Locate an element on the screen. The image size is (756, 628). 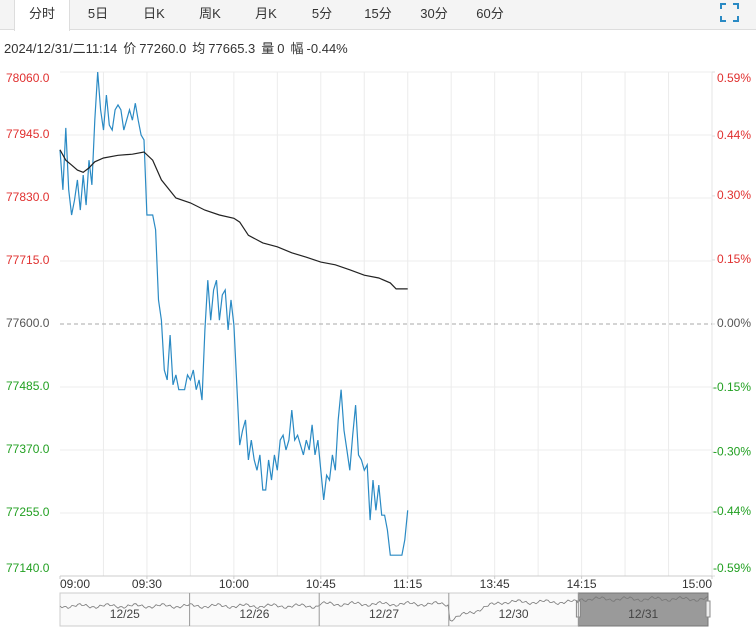
navigator-date: 12/25 is located at coordinates (125, 614).